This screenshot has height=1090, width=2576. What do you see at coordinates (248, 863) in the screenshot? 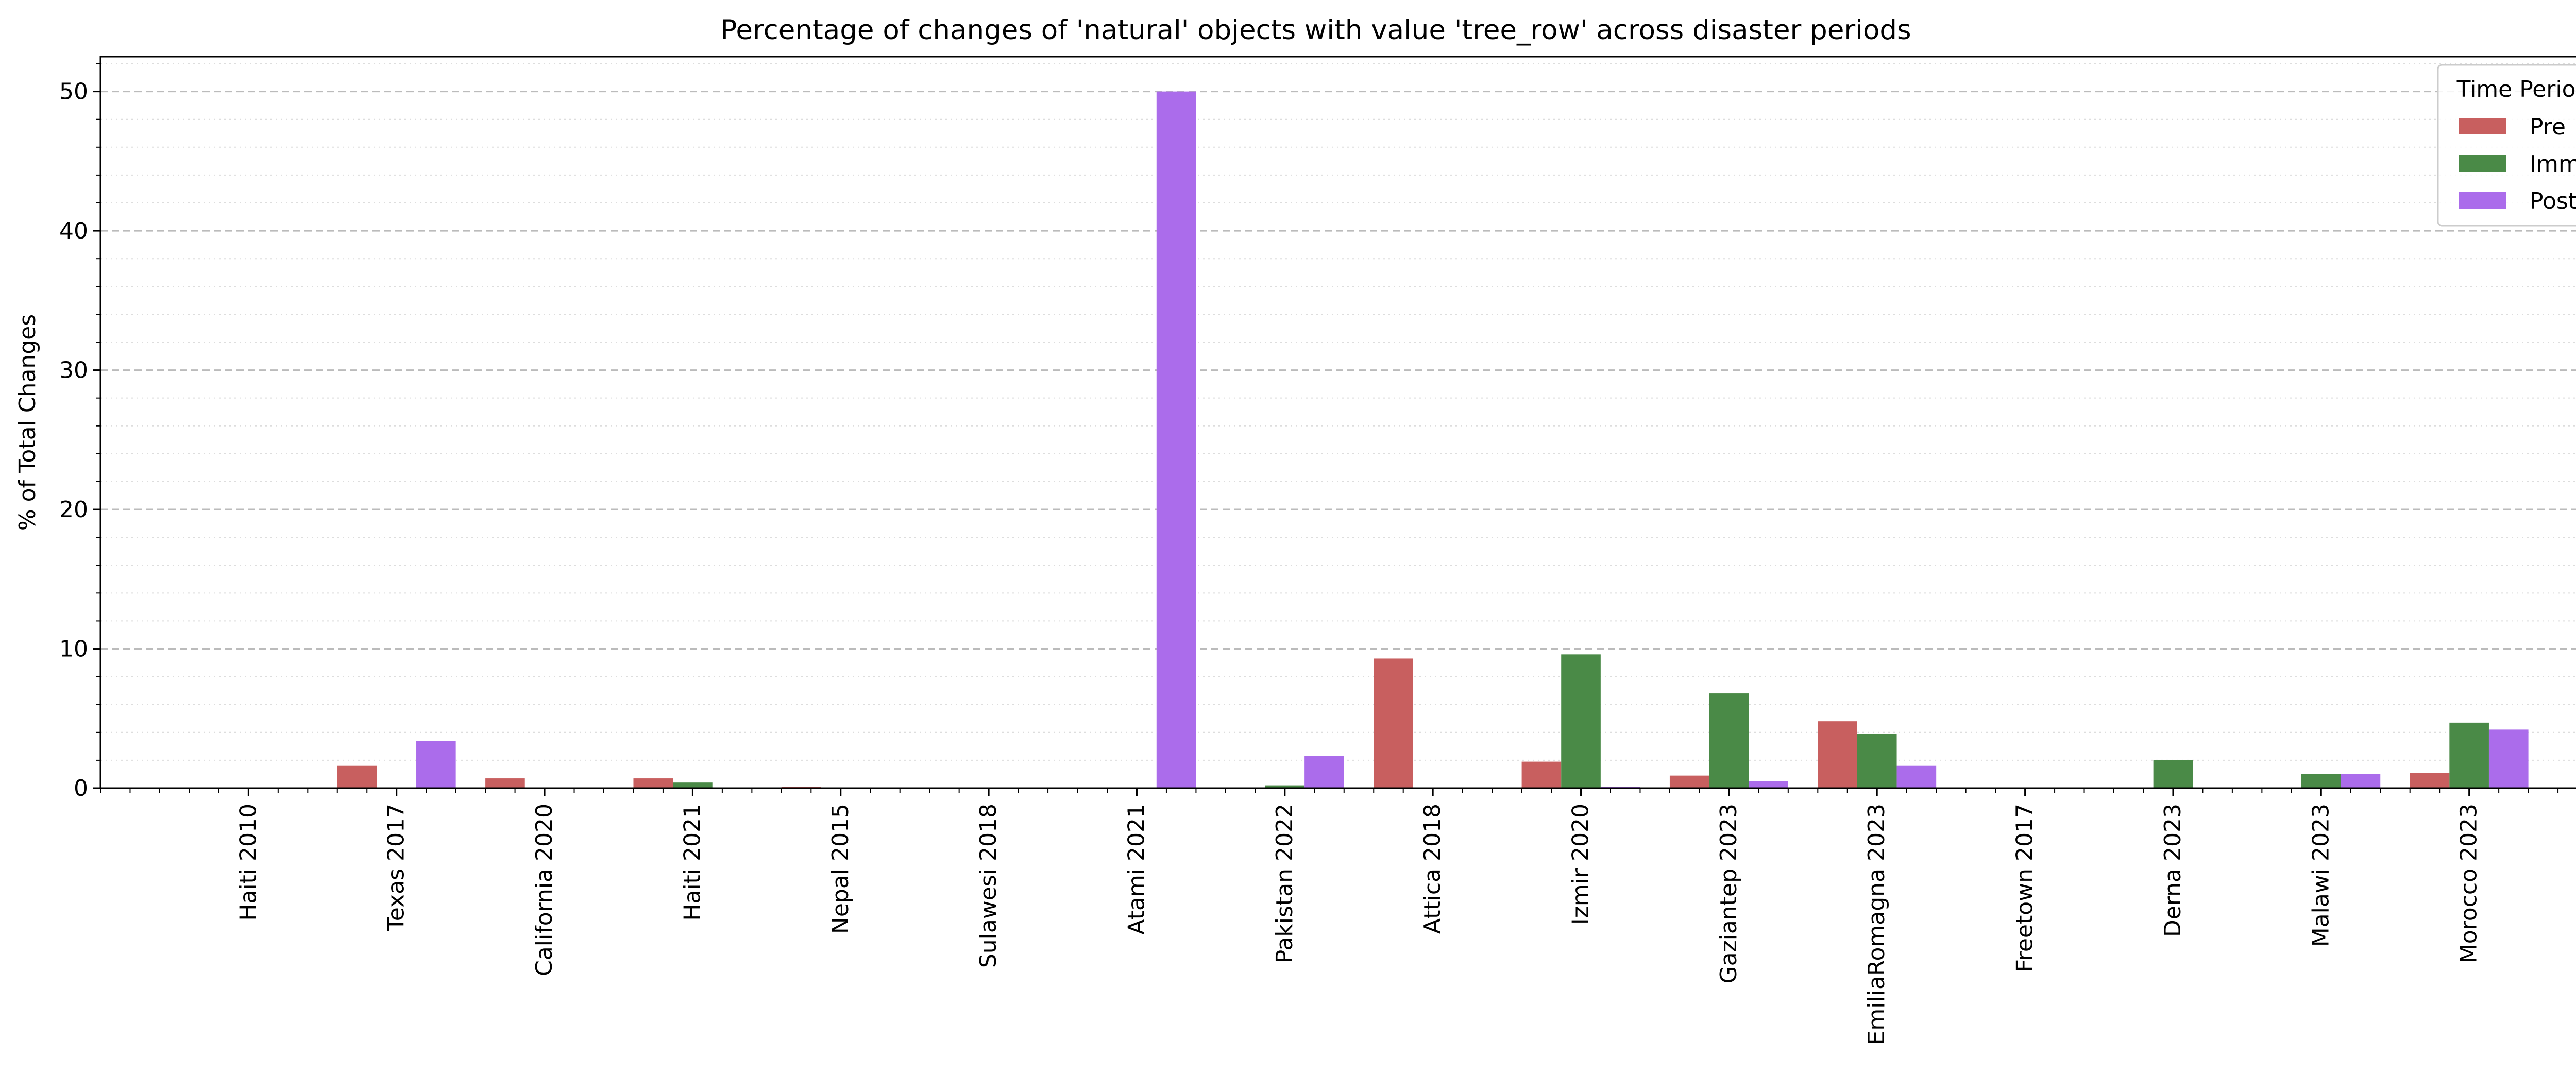
I see `x-tick-label: Haiti 2010` at bounding box center [248, 863].